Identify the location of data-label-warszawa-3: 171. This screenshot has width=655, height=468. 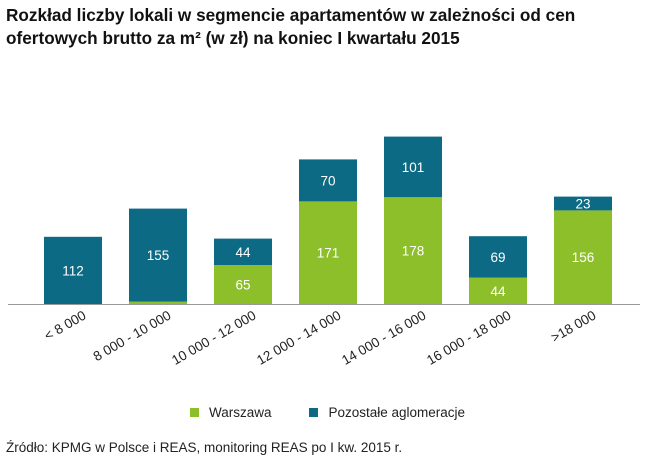
(328, 253).